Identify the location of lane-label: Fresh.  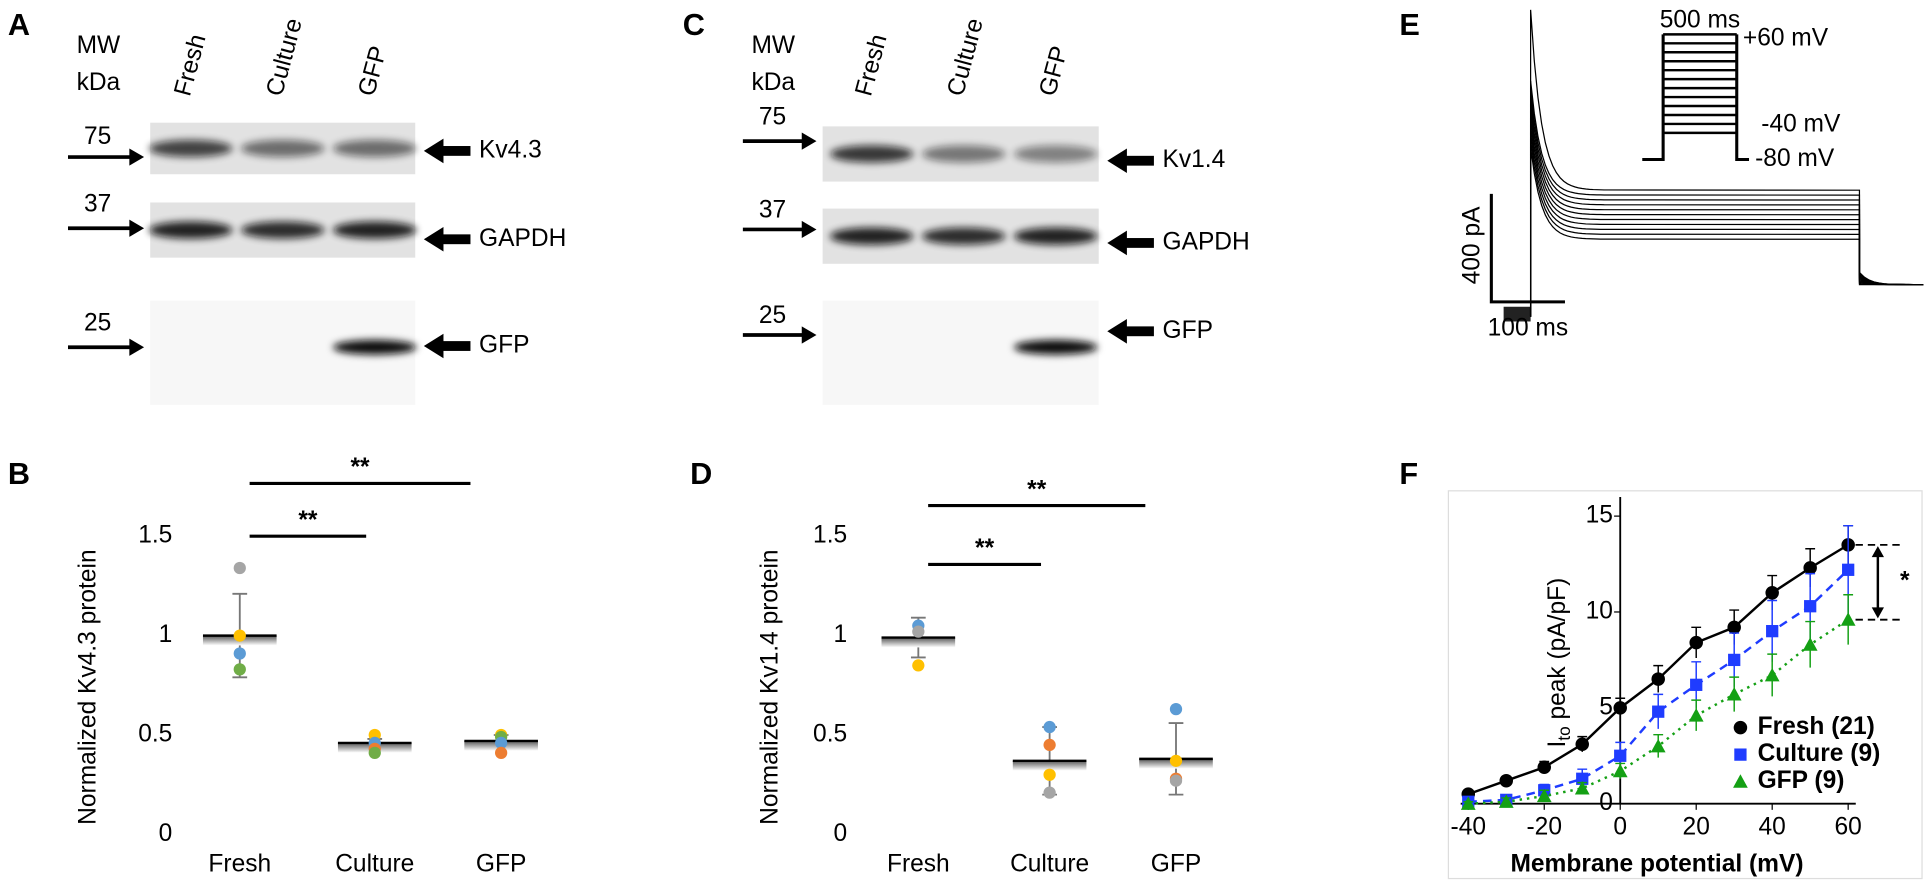
(190, 65).